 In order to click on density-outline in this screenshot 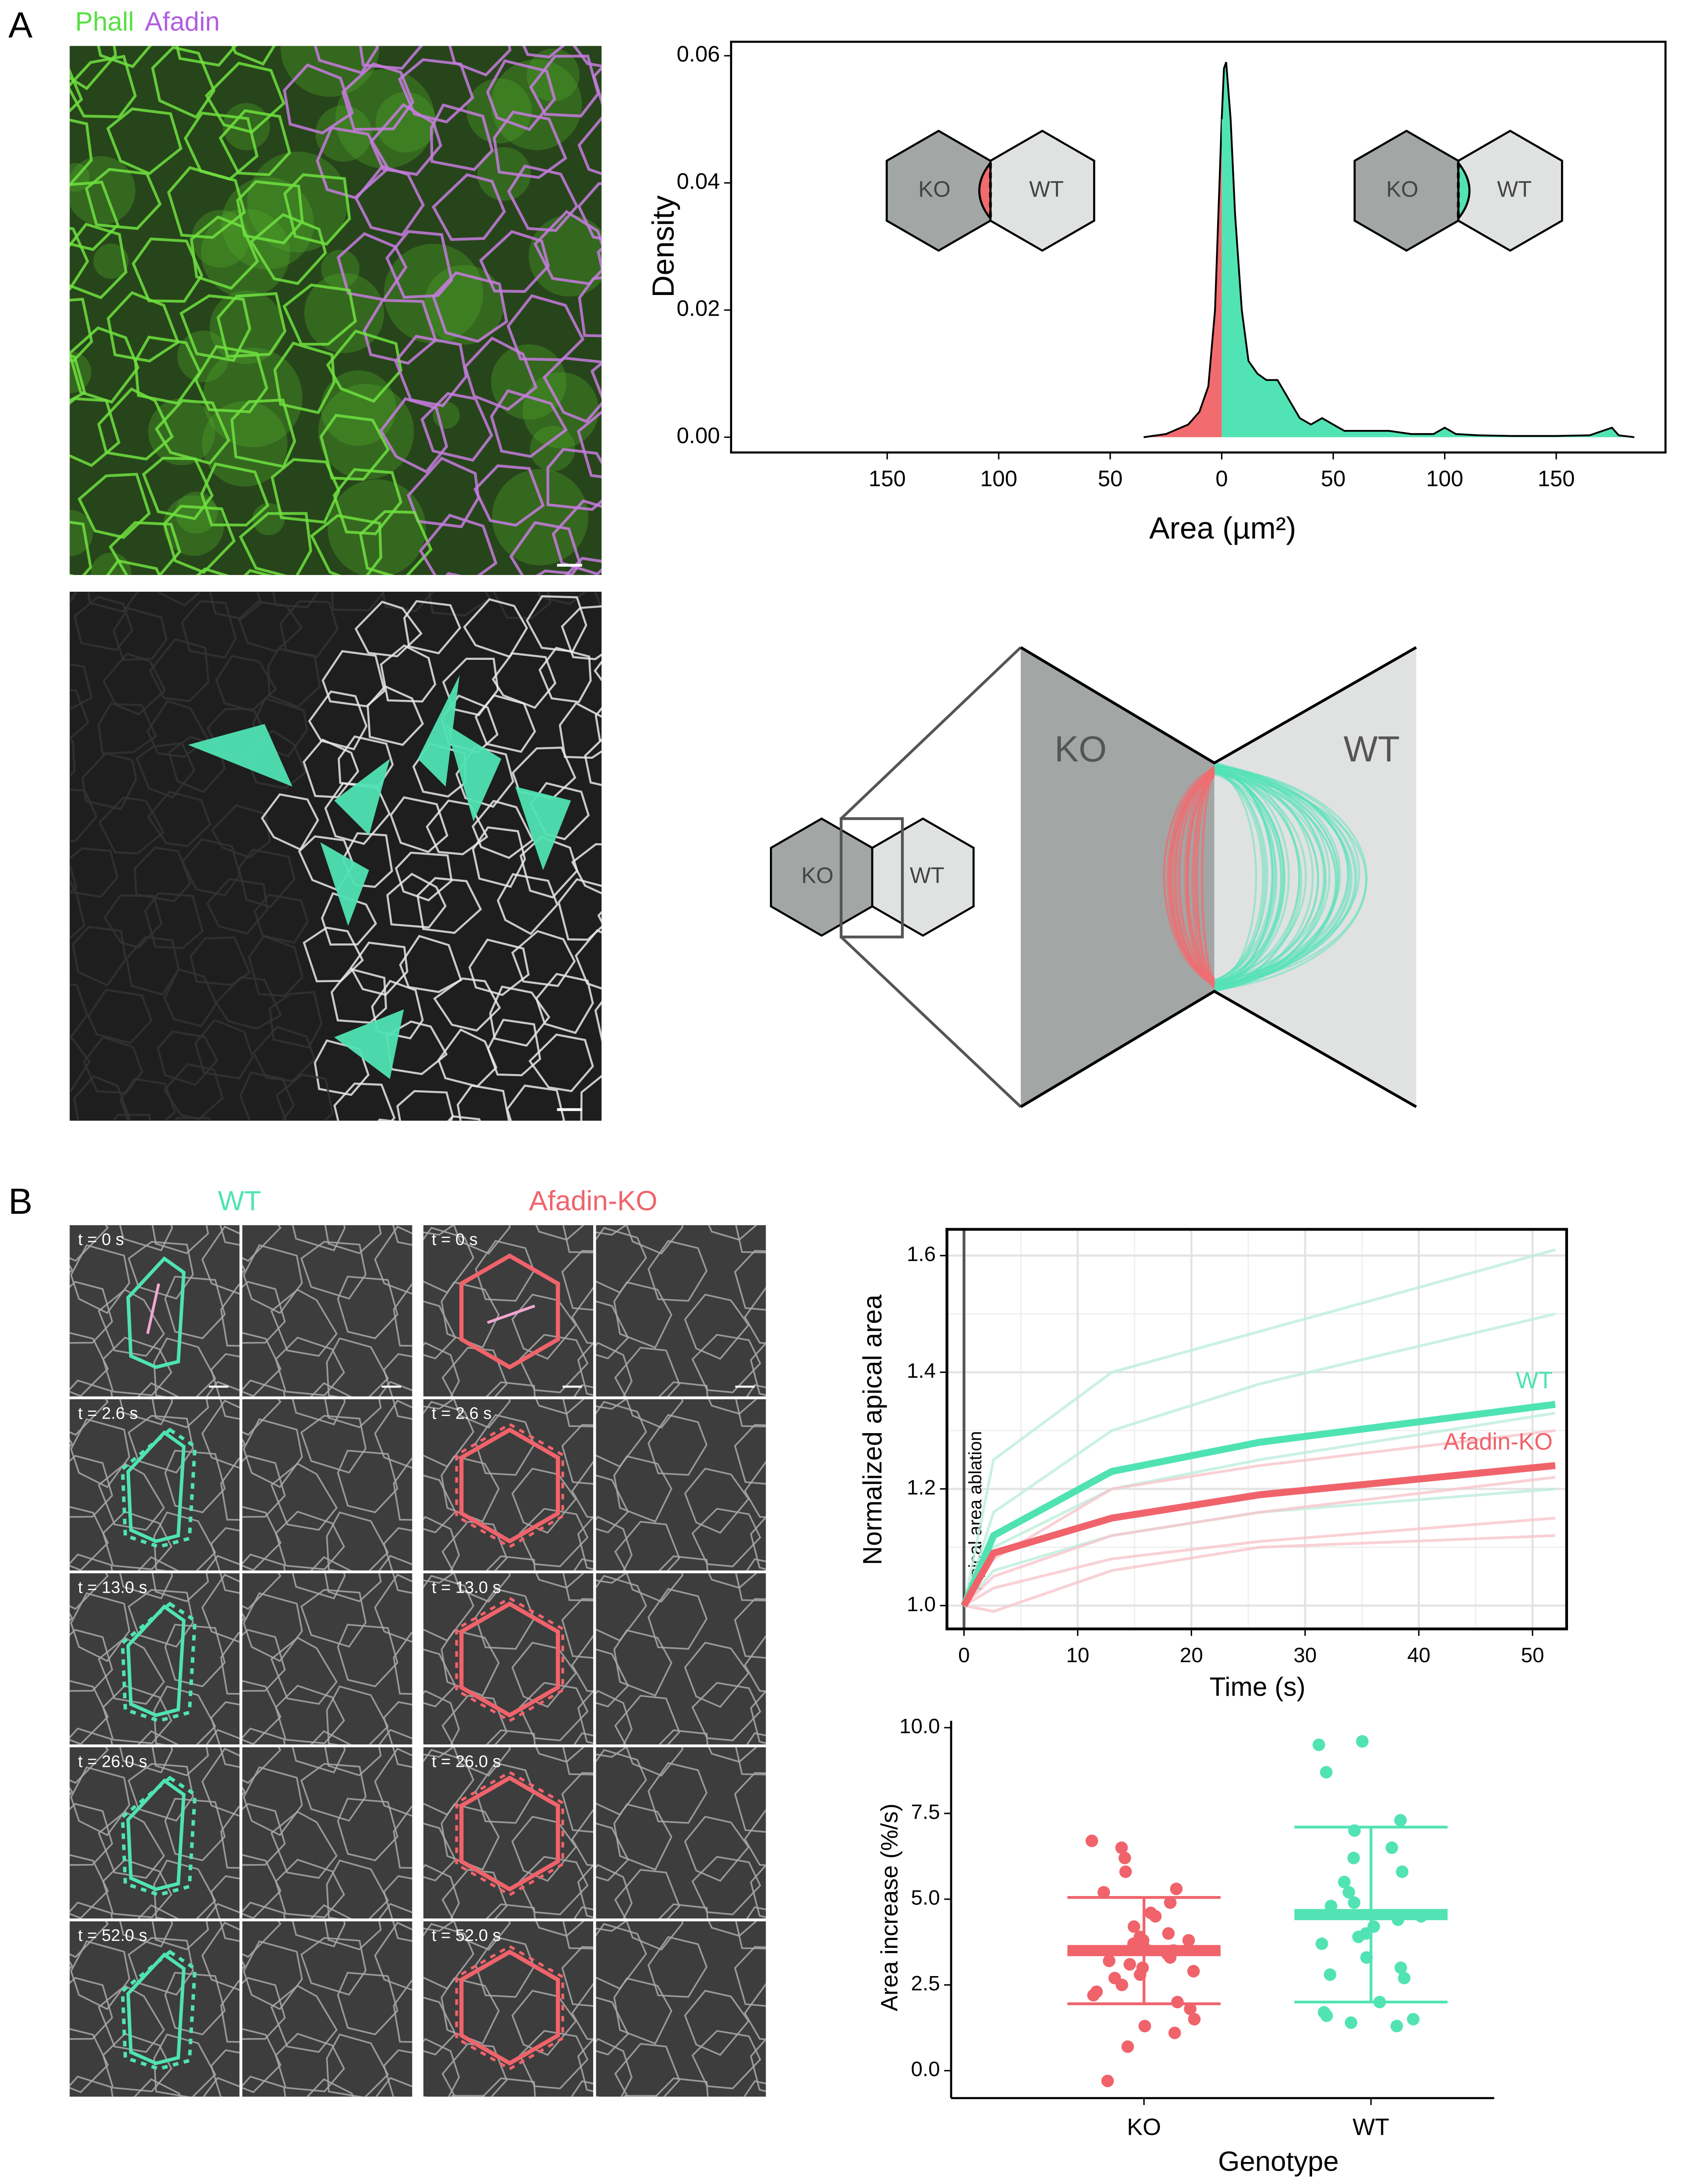, I will do `click(1183, 278)`.